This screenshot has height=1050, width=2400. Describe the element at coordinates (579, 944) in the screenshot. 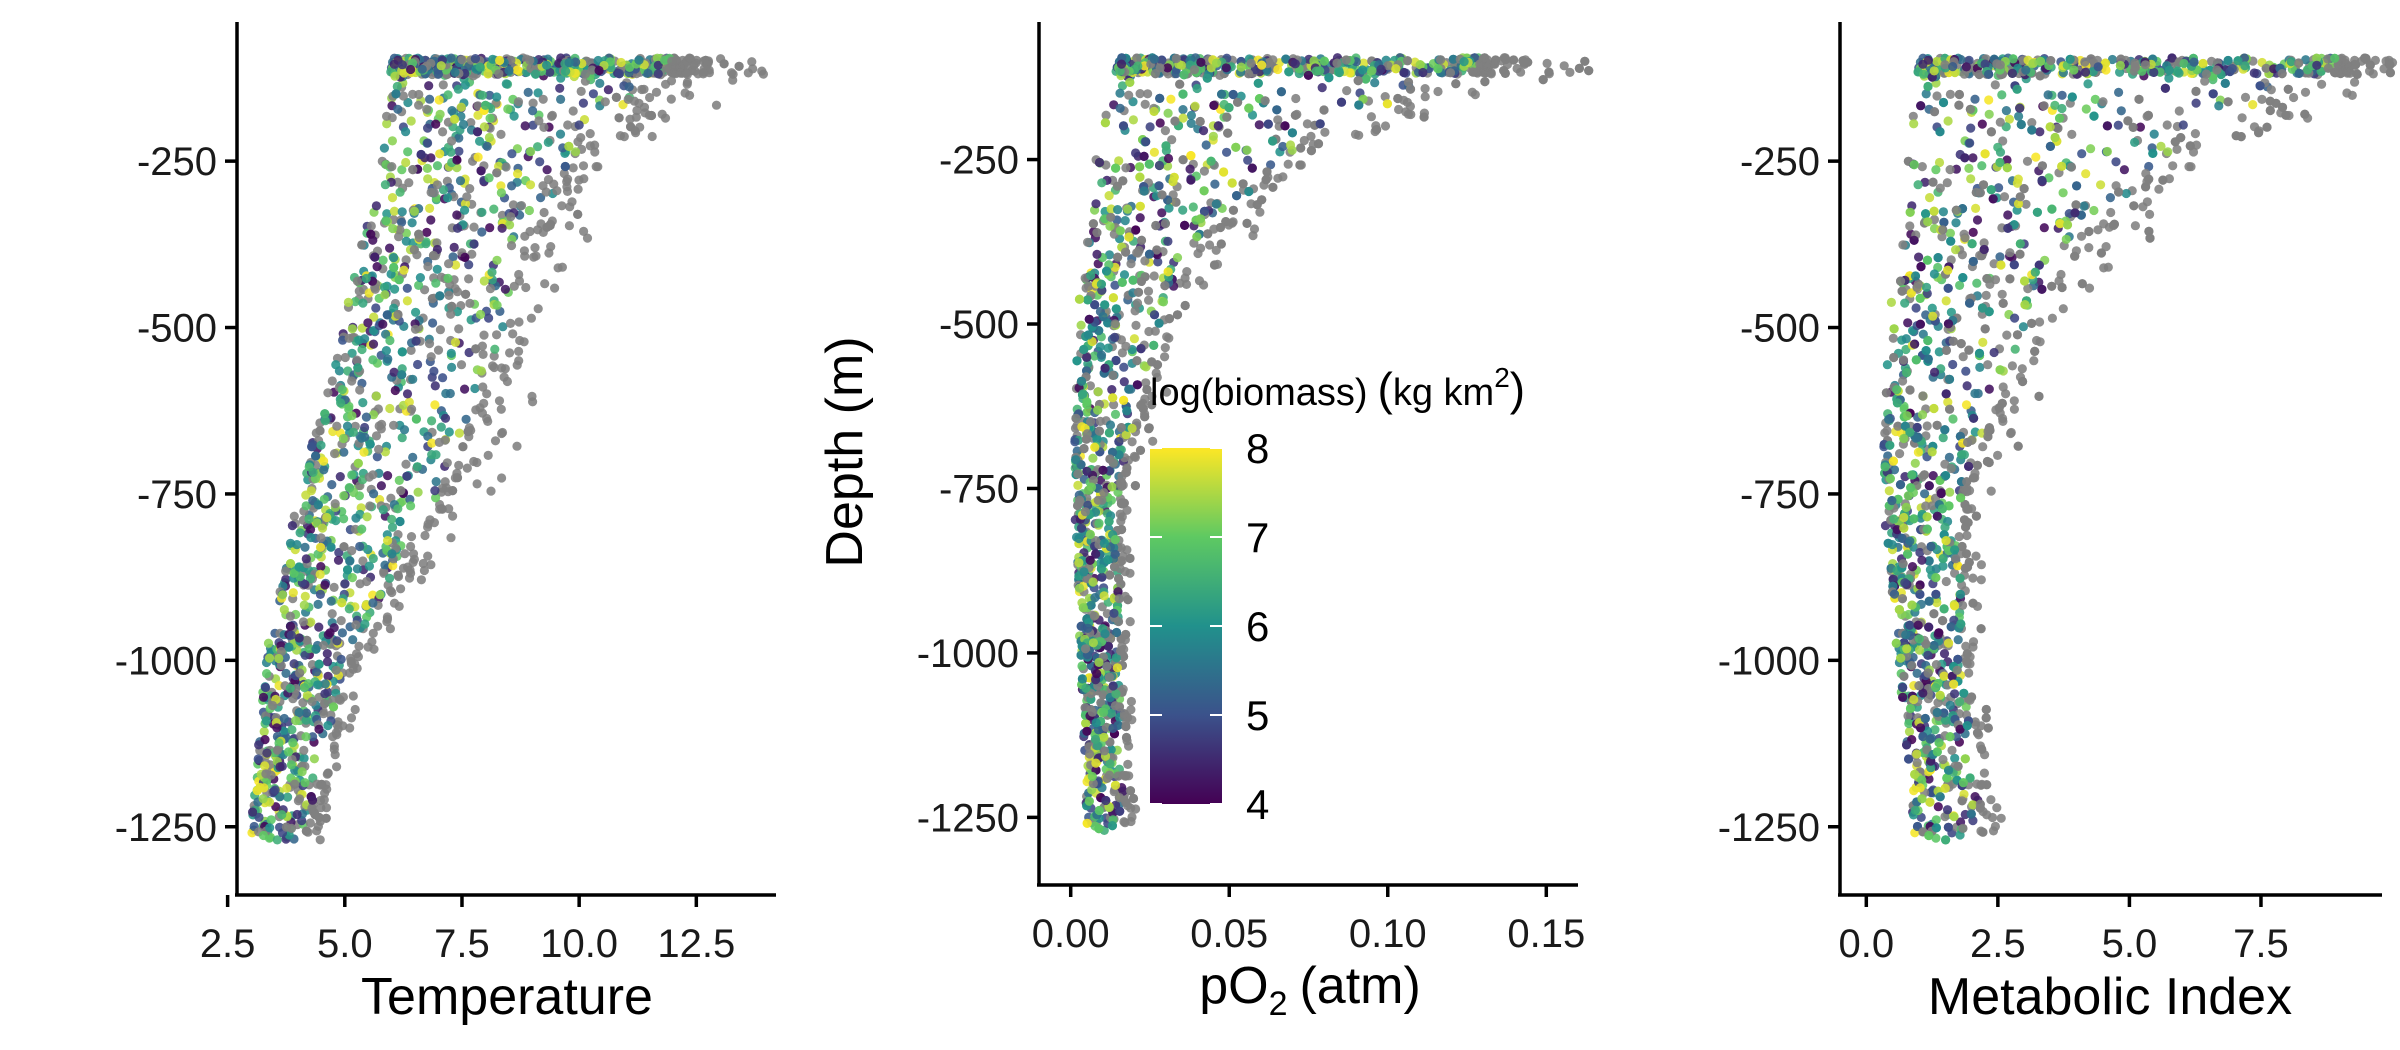

I see `x-tick-label: 10.0` at that location.